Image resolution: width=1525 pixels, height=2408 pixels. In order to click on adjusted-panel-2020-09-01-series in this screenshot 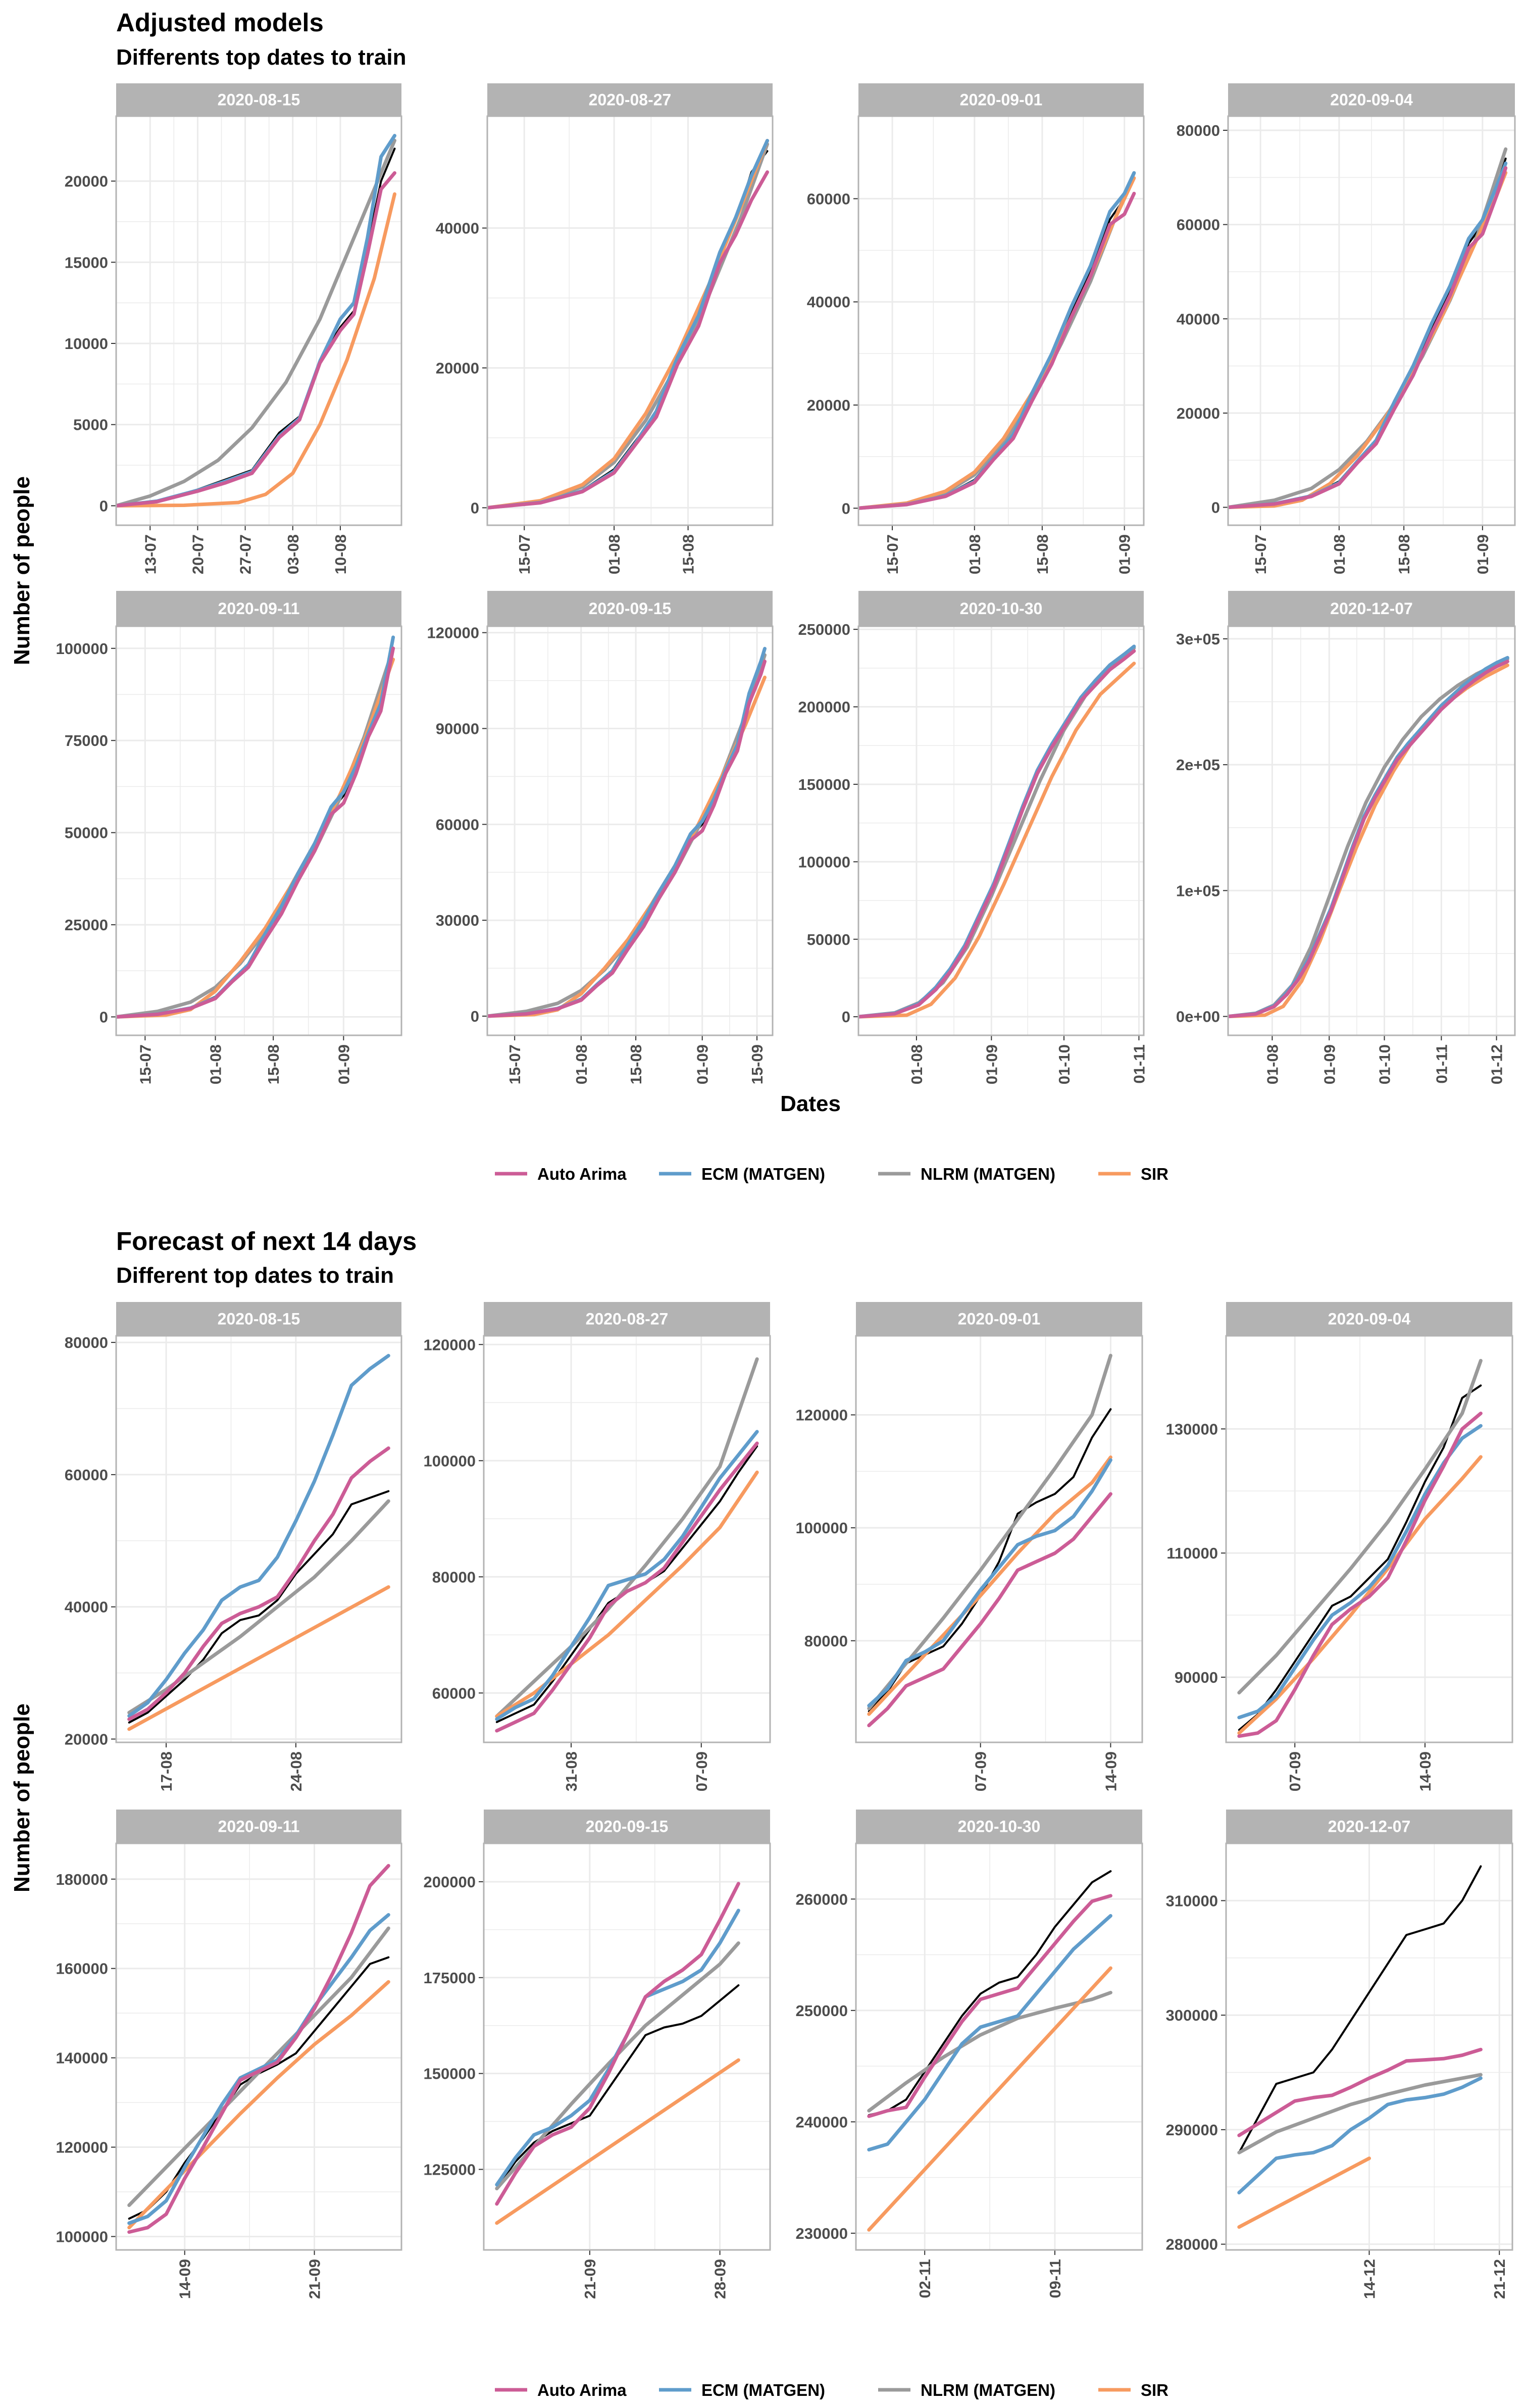, I will do `click(997, 340)`.